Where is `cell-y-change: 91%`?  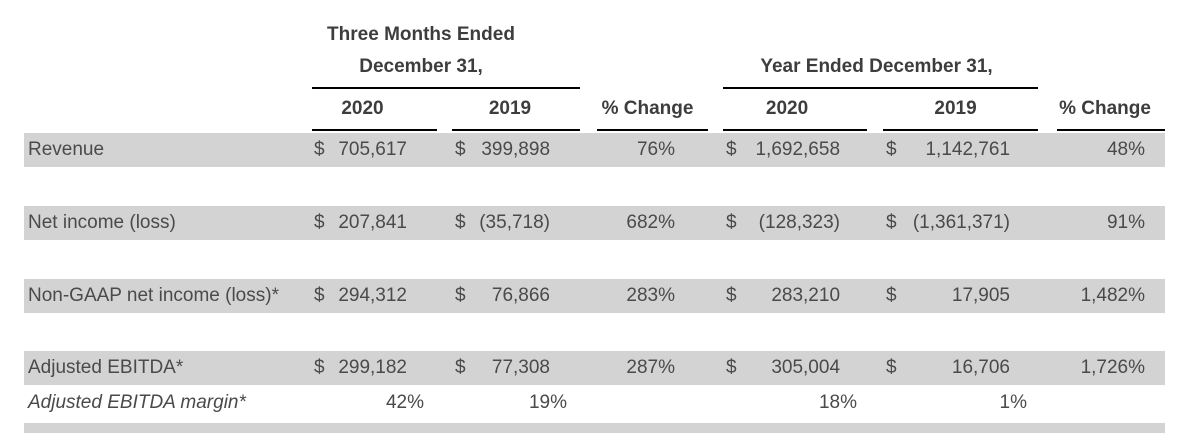
cell-y-change: 91% is located at coordinates (1111, 223).